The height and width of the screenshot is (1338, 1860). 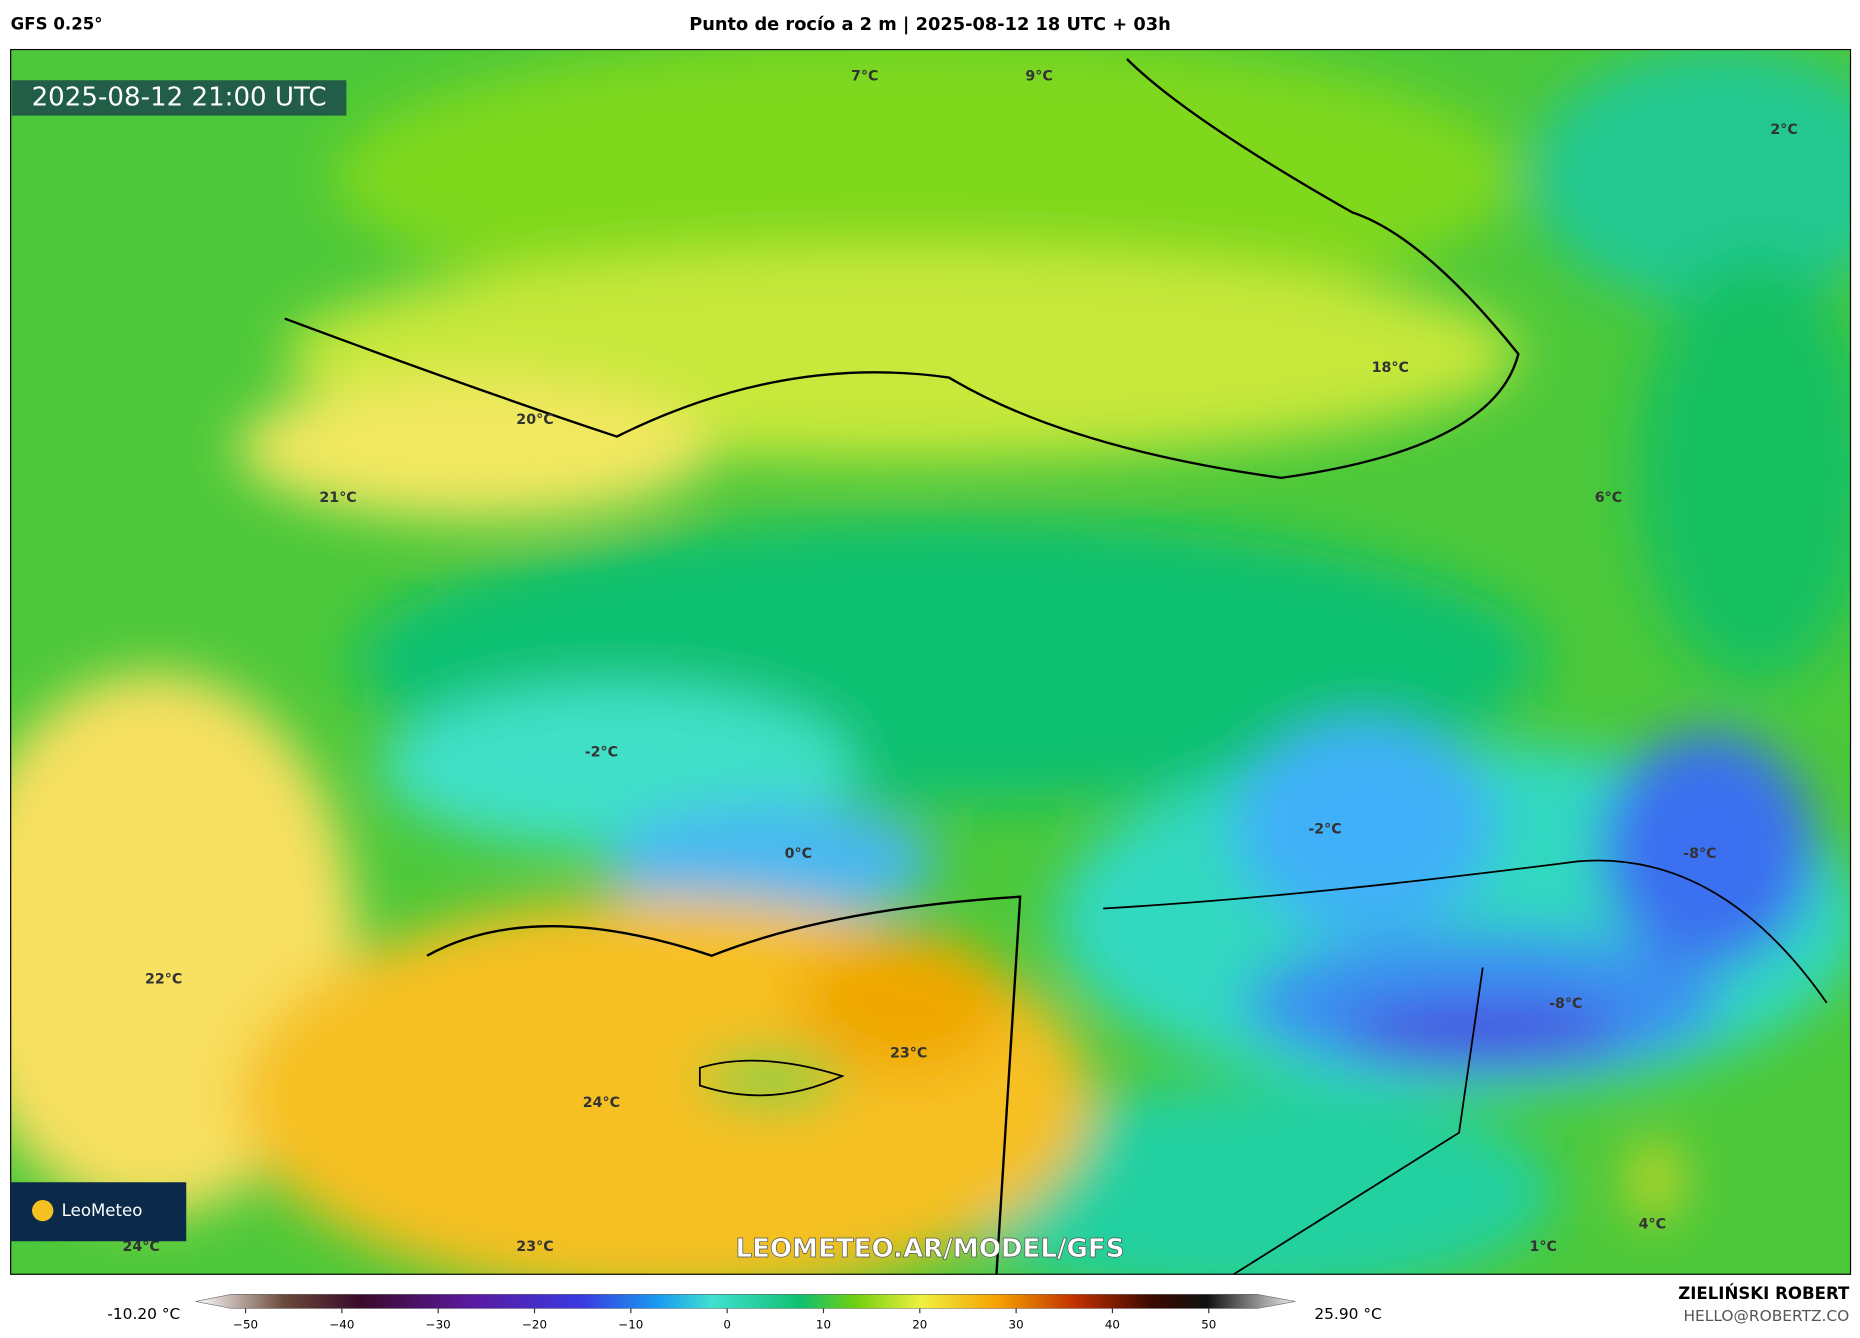 I want to click on timestamp: 2025-08-12 21:00 UTC, so click(x=179, y=97).